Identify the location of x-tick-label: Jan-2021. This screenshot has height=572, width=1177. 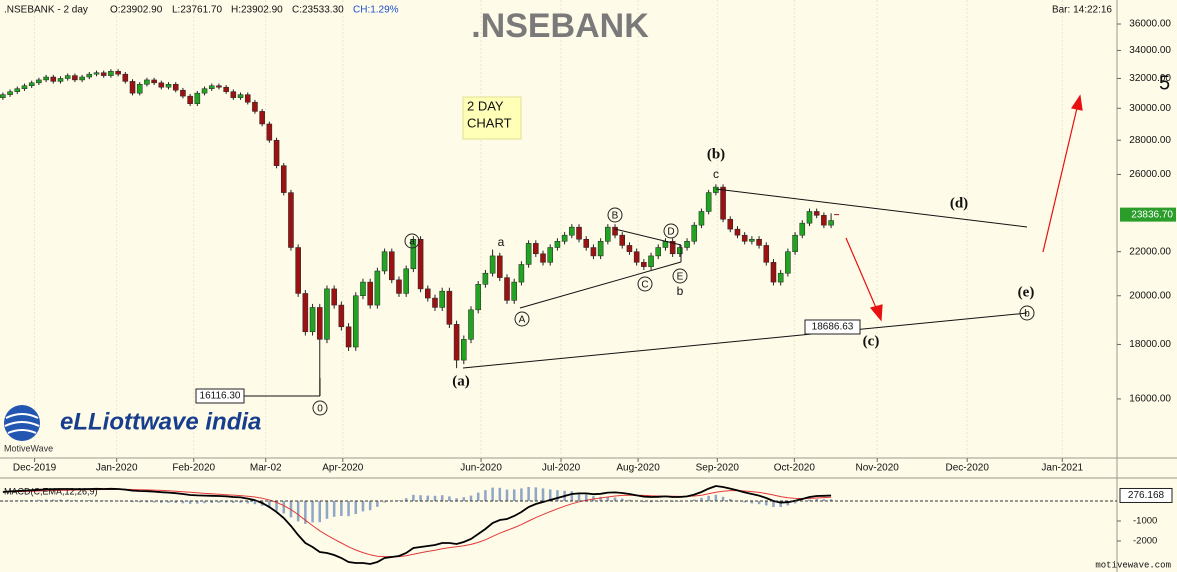
(1062, 468).